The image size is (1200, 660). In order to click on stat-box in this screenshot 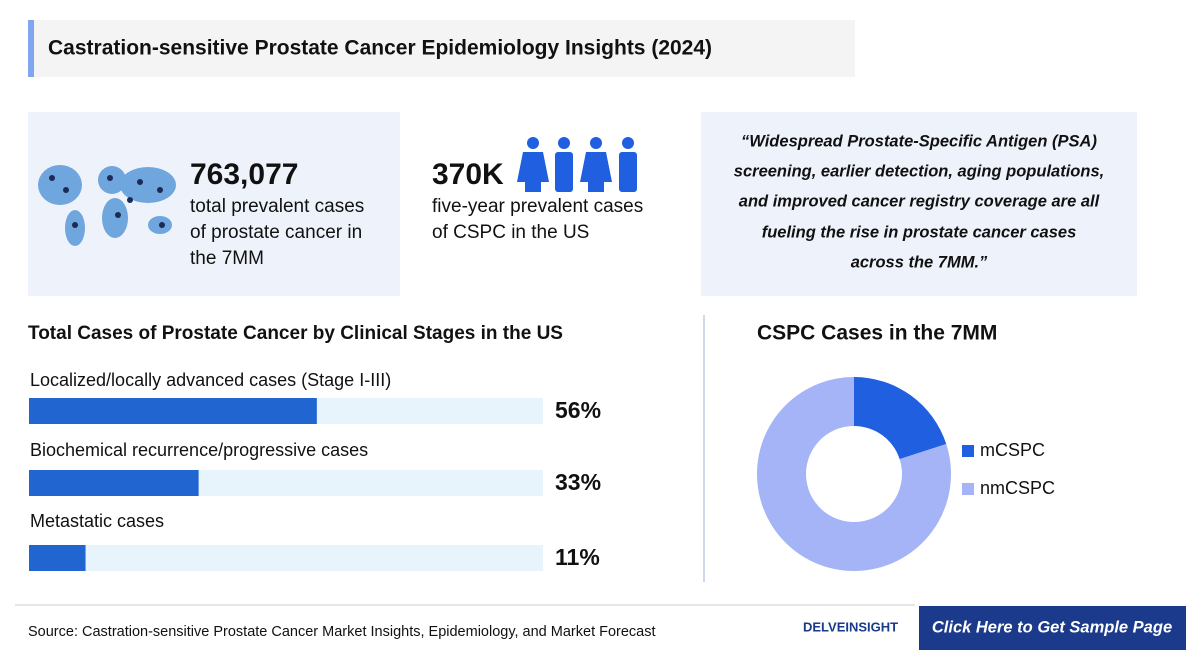, I will do `click(214, 204)`.